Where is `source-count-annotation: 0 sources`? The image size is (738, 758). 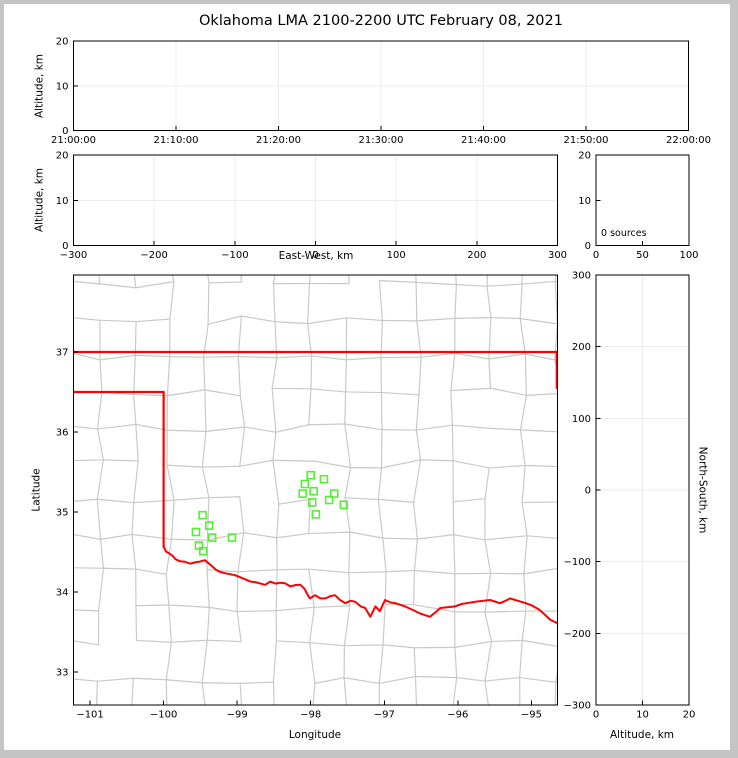 source-count-annotation: 0 sources is located at coordinates (624, 233).